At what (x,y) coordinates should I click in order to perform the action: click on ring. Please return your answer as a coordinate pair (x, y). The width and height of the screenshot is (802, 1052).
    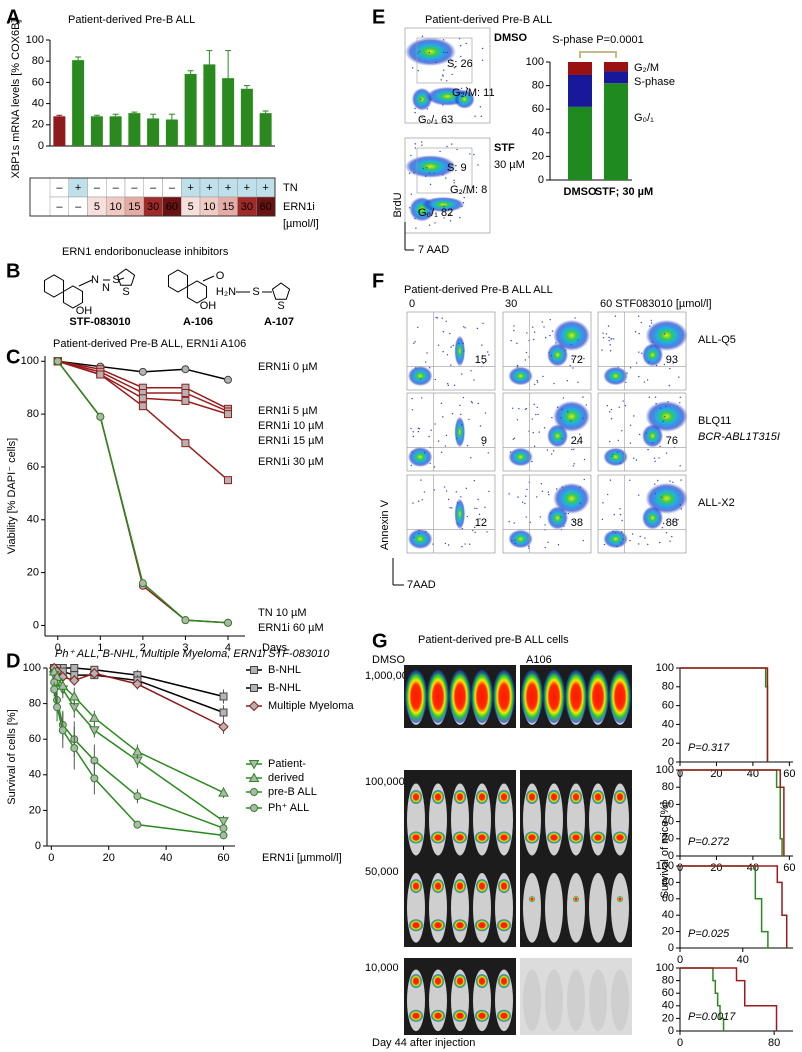
    Looking at the image, I should click on (126, 277).